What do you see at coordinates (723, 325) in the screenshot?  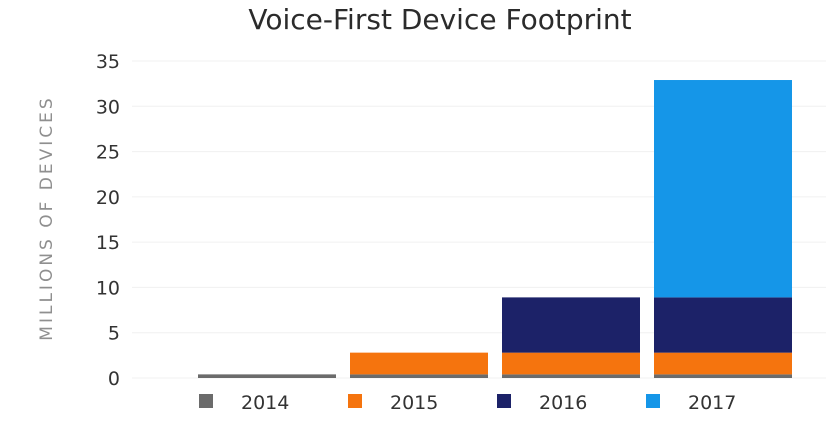 I see `bar-segment-2017-2016` at bounding box center [723, 325].